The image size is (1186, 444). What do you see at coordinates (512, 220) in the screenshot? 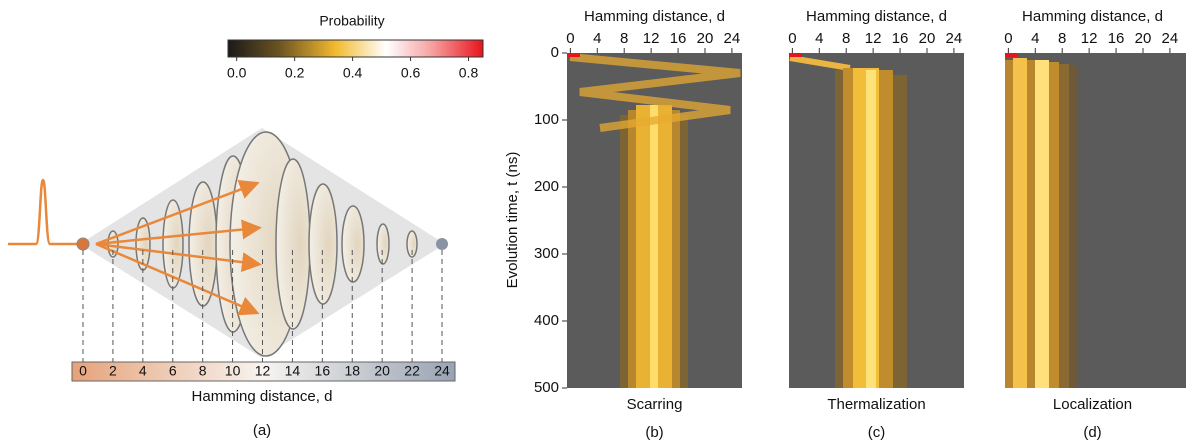
I see `y-axis-label: Evolution time, t (ns)` at bounding box center [512, 220].